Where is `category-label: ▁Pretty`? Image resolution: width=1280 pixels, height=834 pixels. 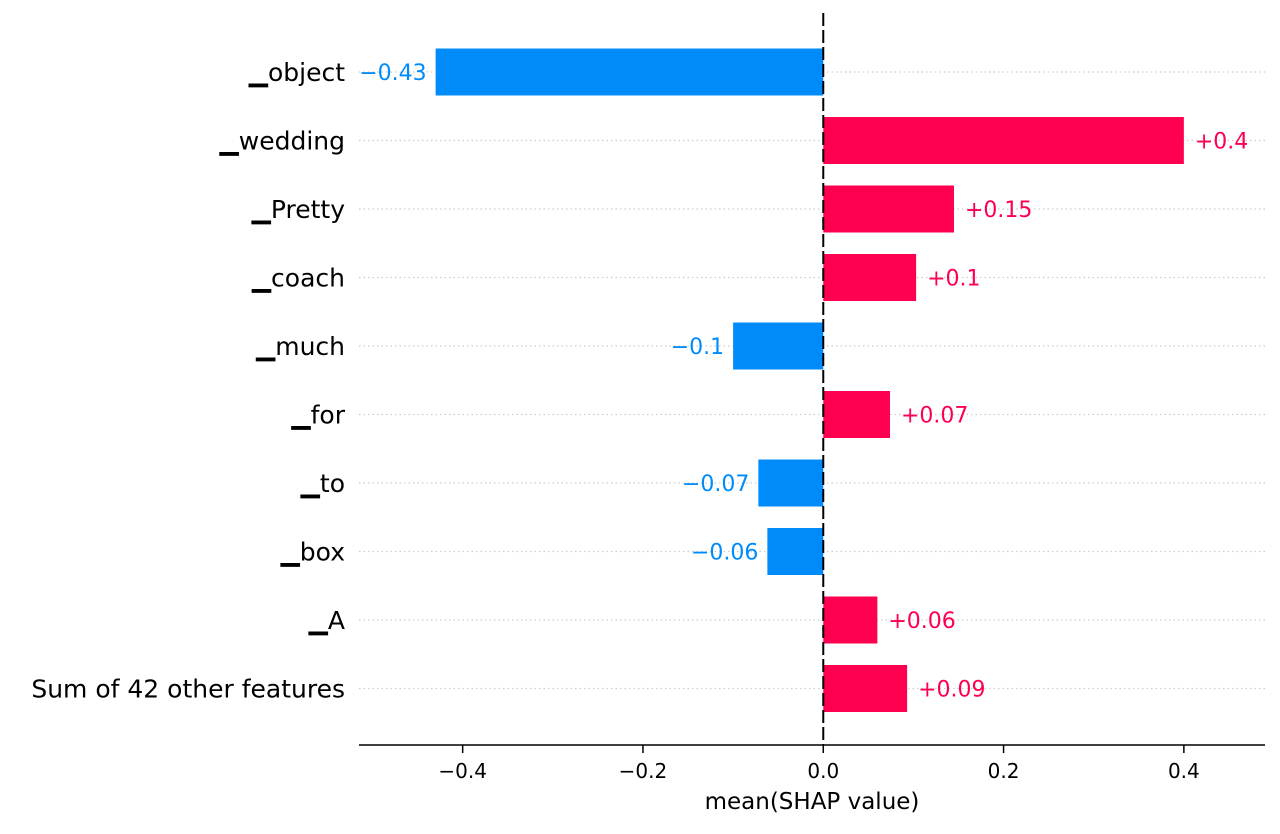 category-label: ▁Pretty is located at coordinates (298, 210).